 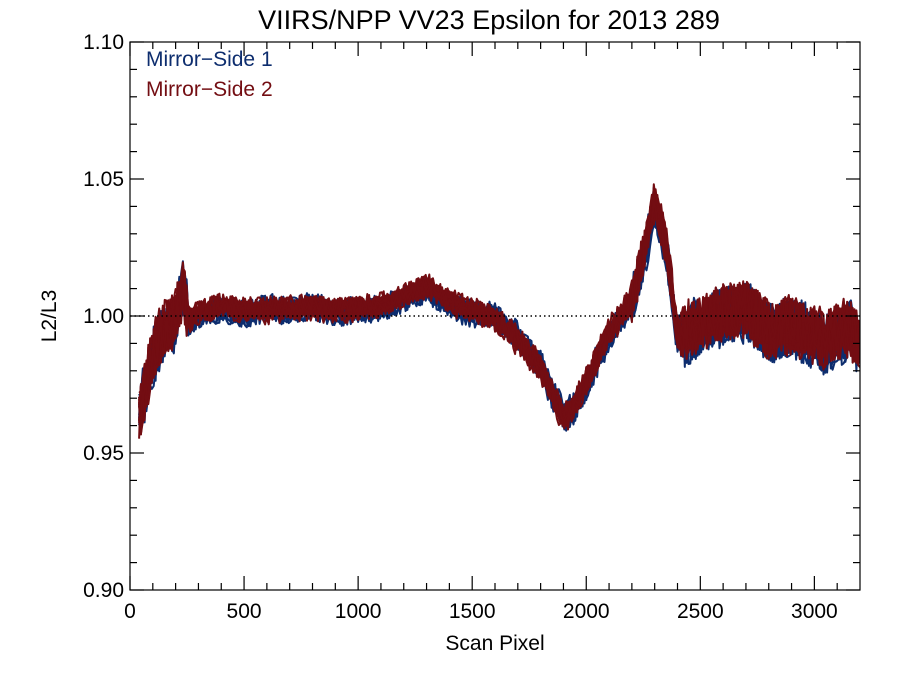 What do you see at coordinates (209, 59) in the screenshot?
I see `legend-mirror-side-1: Mirror−Side 1` at bounding box center [209, 59].